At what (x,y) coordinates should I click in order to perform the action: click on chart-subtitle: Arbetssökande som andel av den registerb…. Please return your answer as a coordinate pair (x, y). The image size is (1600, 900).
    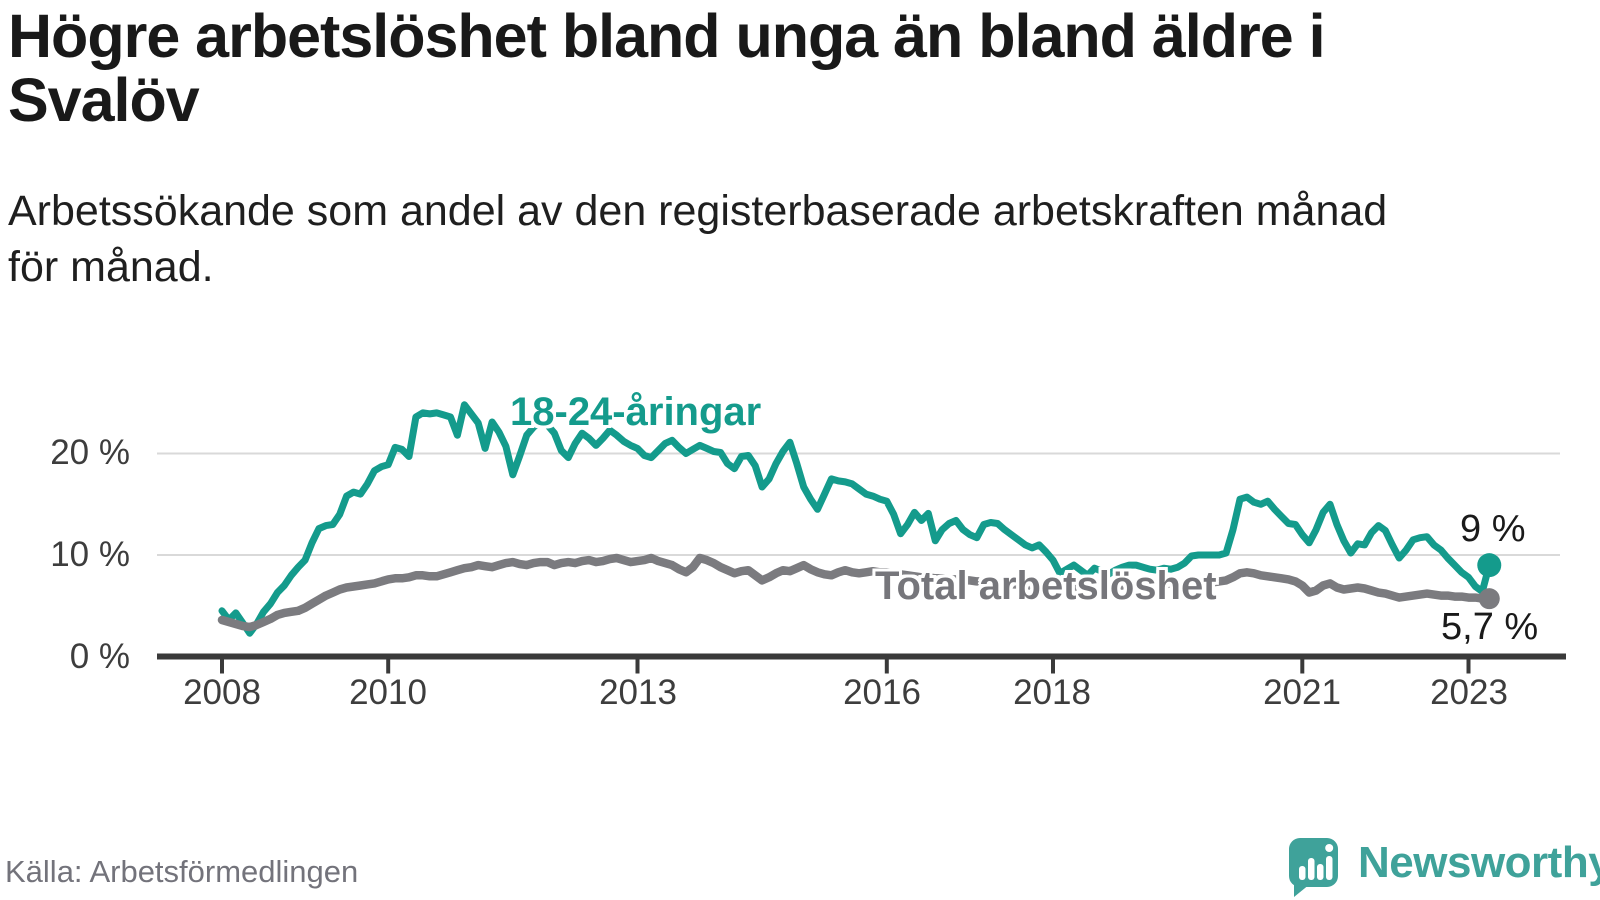
    Looking at the image, I should click on (793, 240).